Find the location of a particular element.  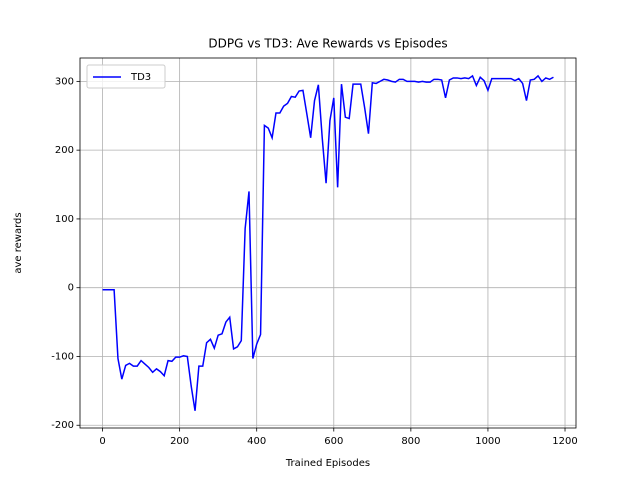

y-axis-label: ave rewards is located at coordinates (18, 242).